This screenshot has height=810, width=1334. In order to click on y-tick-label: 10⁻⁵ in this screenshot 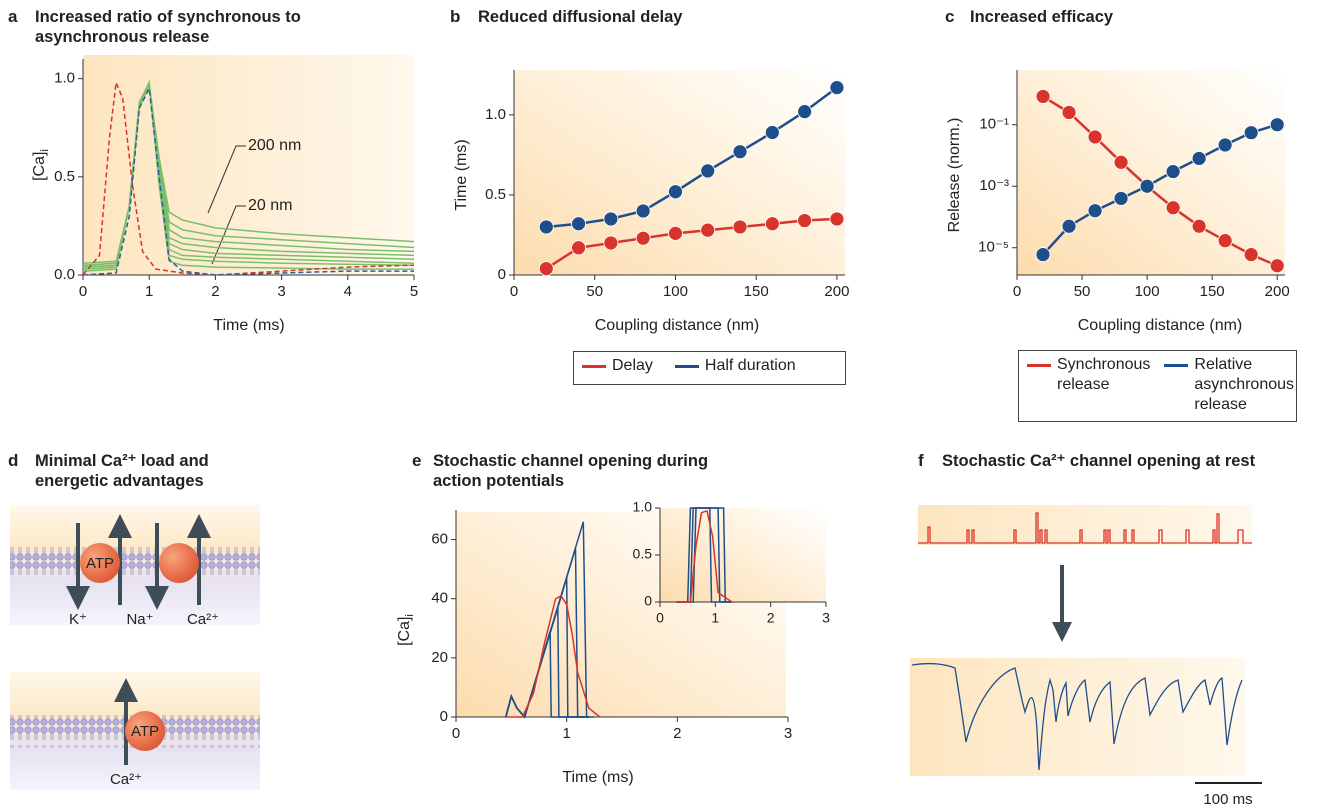, I will do `click(993, 247)`.